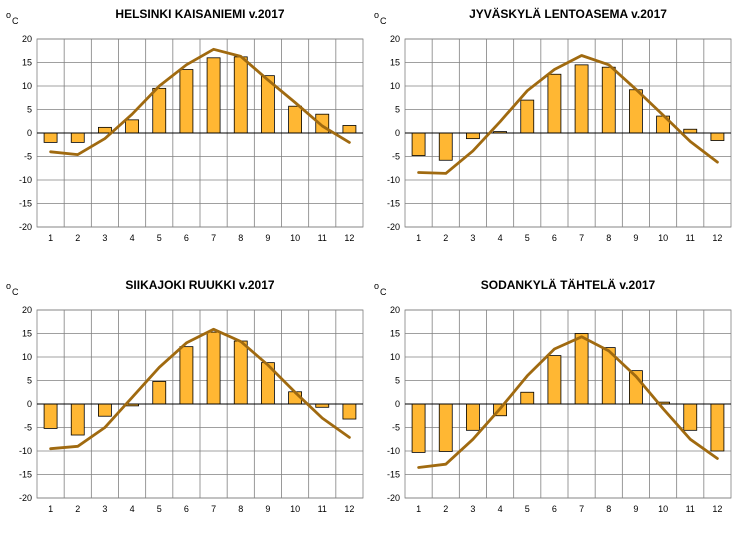 The image size is (750, 535). What do you see at coordinates (568, 402) in the screenshot?
I see `reference-line` at bounding box center [568, 402].